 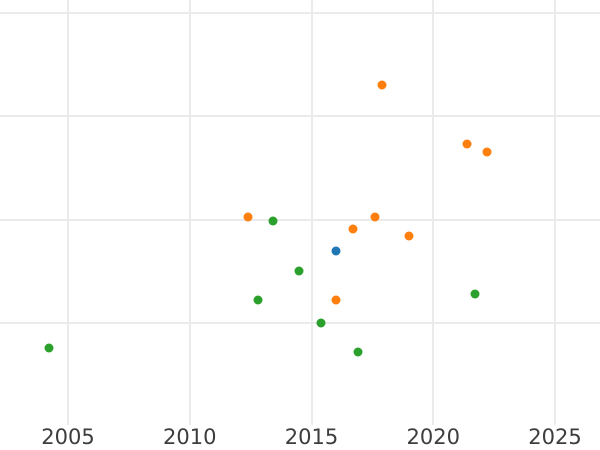 I want to click on x-tick-label: 2005, so click(x=68, y=437).